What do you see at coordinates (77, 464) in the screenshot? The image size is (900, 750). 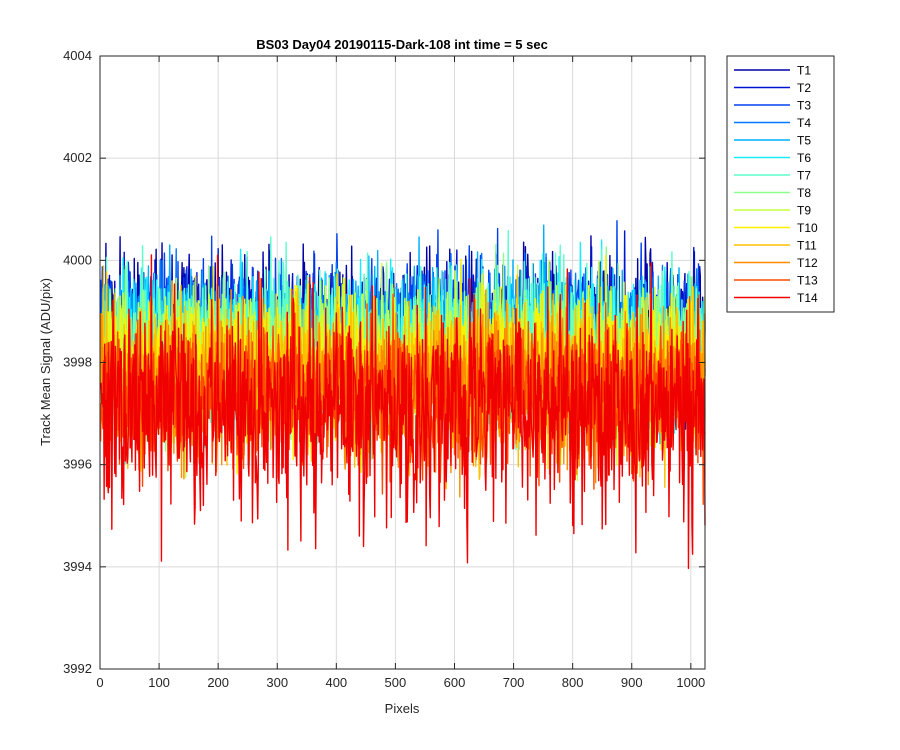 I see `y-tick-label: 3996` at bounding box center [77, 464].